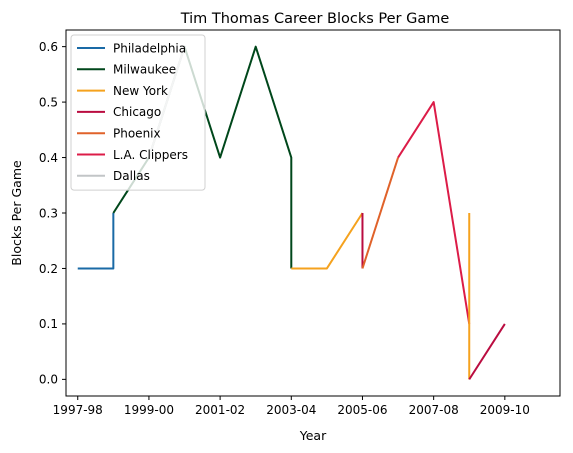 This screenshot has height=453, width=573. I want to click on x-tick-label: 2003-04, so click(291, 410).